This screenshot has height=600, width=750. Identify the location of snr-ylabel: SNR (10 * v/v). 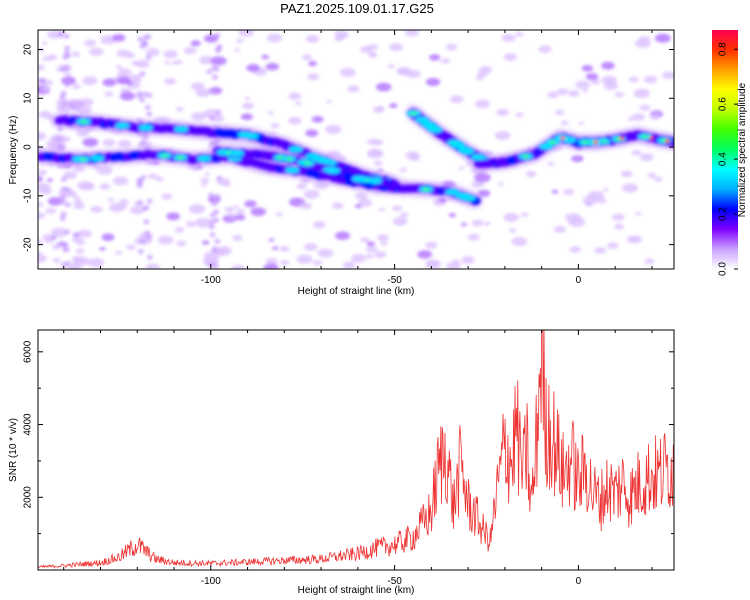
(13, 450).